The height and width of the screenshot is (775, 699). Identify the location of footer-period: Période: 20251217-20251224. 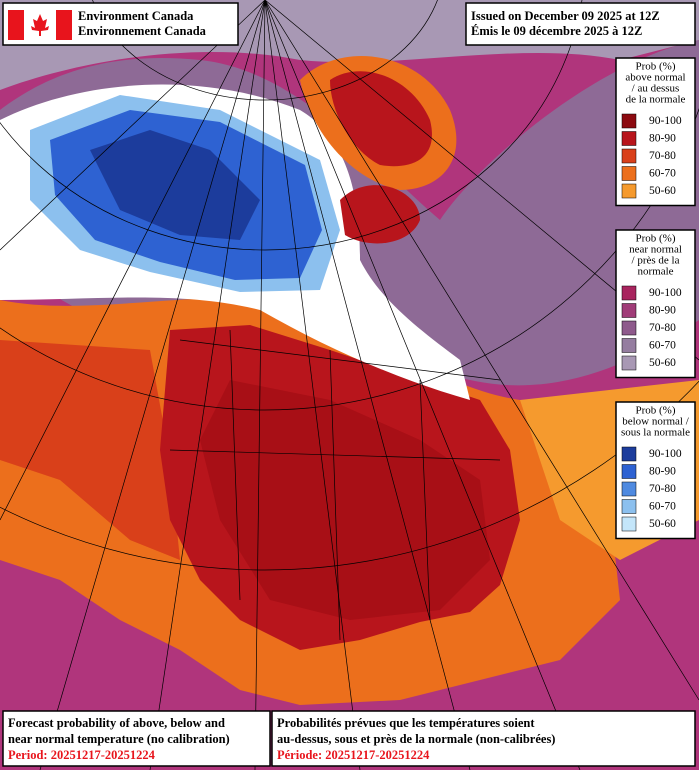
(353, 755).